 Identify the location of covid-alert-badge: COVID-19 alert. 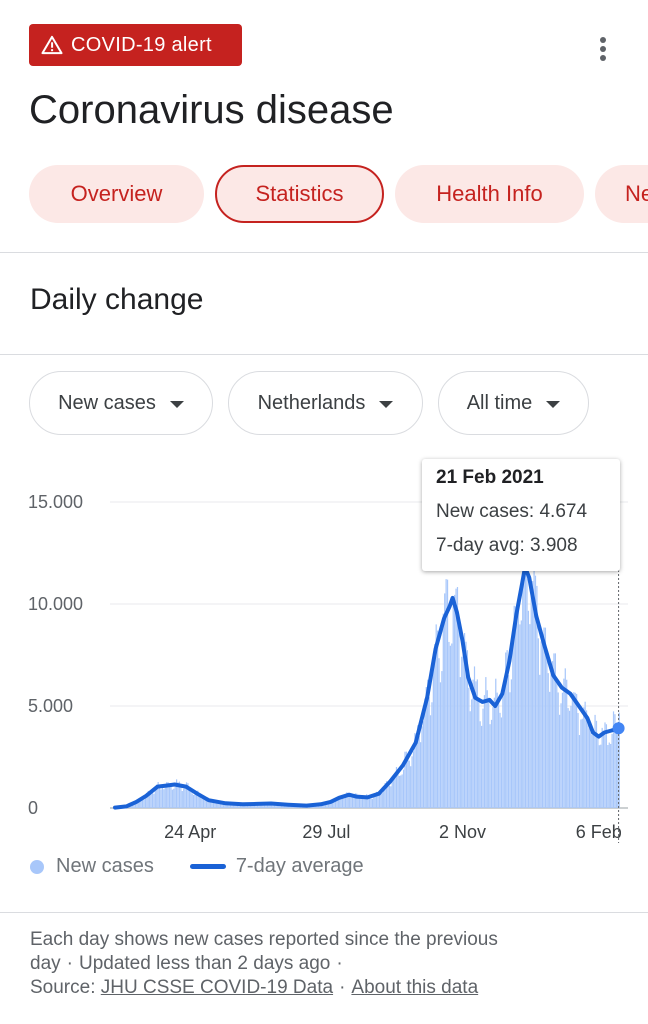
(135, 45).